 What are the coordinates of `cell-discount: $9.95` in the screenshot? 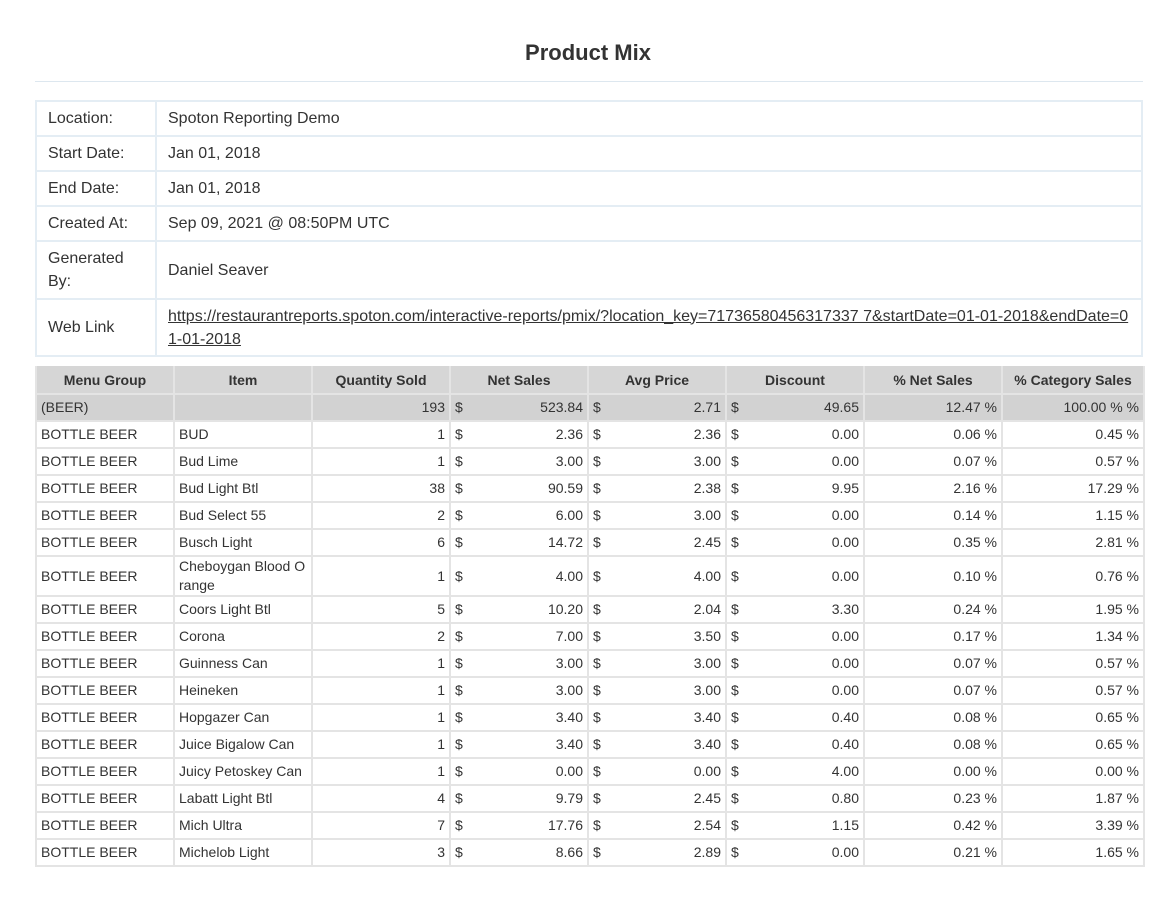 It's located at (795, 488).